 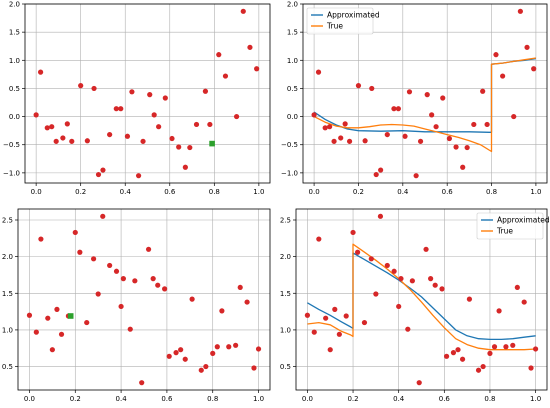 What do you see at coordinates (11, 173) in the screenshot?
I see `y-tick-label: −1.0` at bounding box center [11, 173].